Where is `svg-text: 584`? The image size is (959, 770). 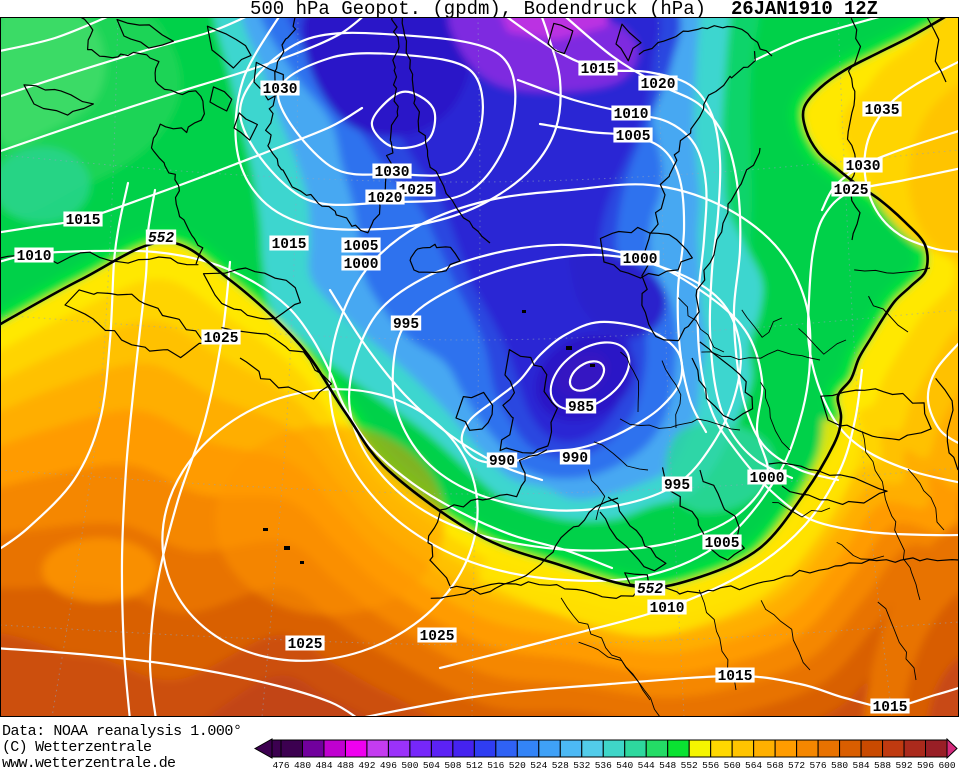
svg-text: 584 is located at coordinates (861, 765).